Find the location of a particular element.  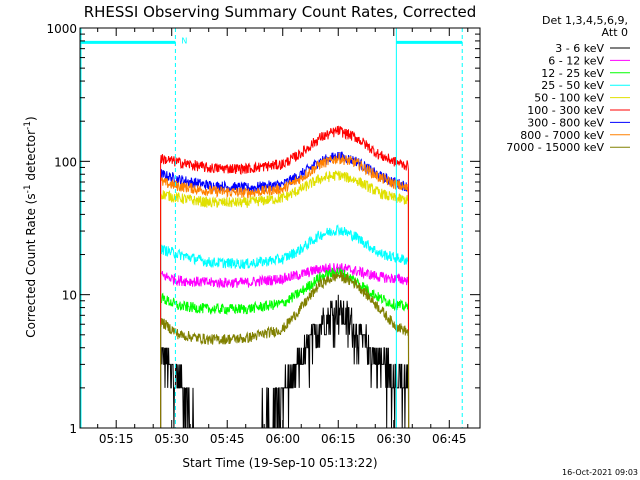

legend-entry-label: 300 - 800 keV is located at coordinates (565, 122).